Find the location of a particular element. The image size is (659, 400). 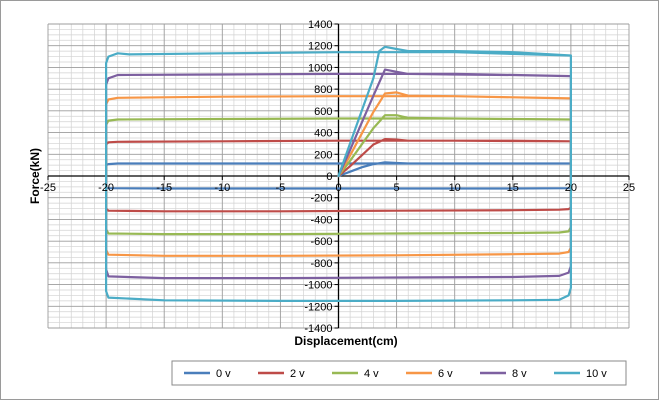

x-tick-label: 20 is located at coordinates (571, 188).